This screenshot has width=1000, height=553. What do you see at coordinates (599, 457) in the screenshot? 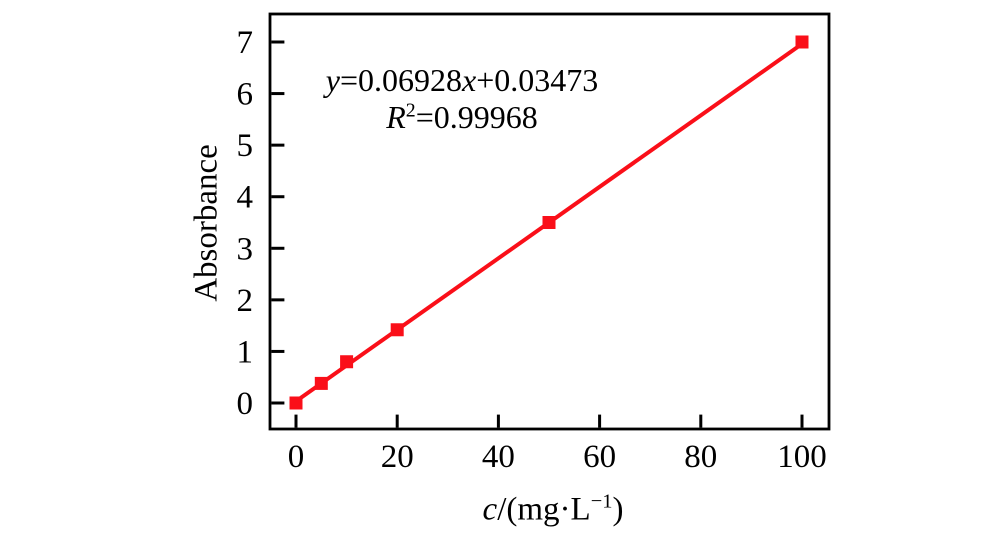
I see `x-tick-label: 60` at bounding box center [599, 457].